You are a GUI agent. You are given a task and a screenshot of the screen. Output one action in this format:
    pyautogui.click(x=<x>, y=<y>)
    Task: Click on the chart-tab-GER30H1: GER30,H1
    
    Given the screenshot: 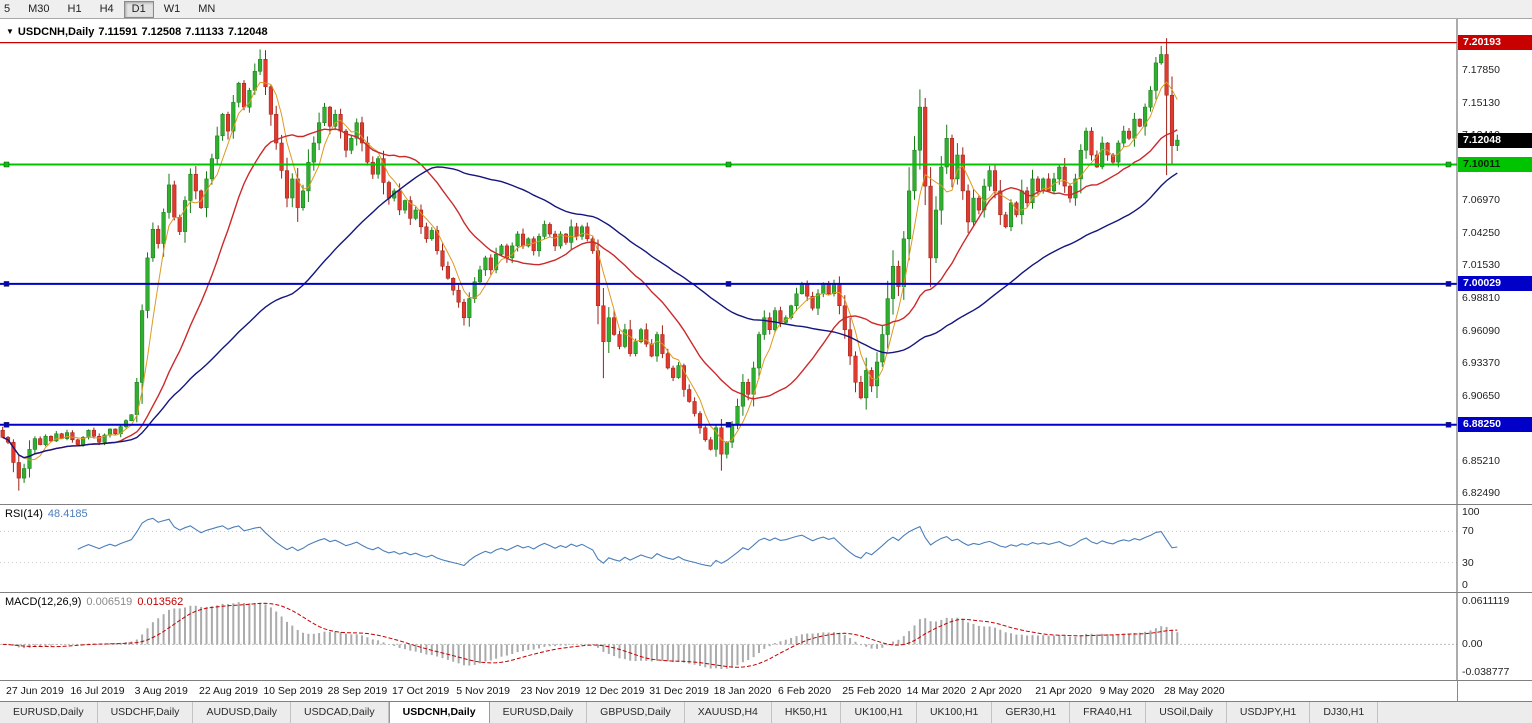 What is the action you would take?
    pyautogui.click(x=1031, y=712)
    